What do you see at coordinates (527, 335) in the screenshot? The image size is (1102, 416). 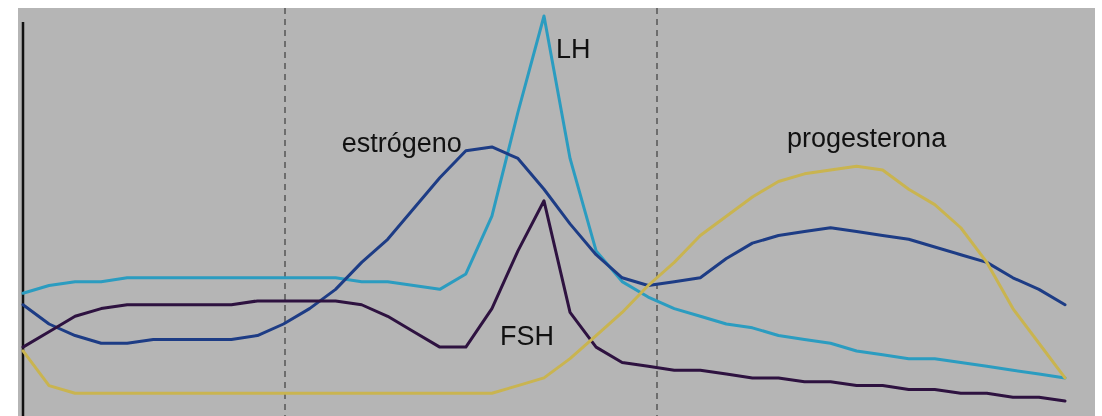 I see `series-label: FSH` at bounding box center [527, 335].